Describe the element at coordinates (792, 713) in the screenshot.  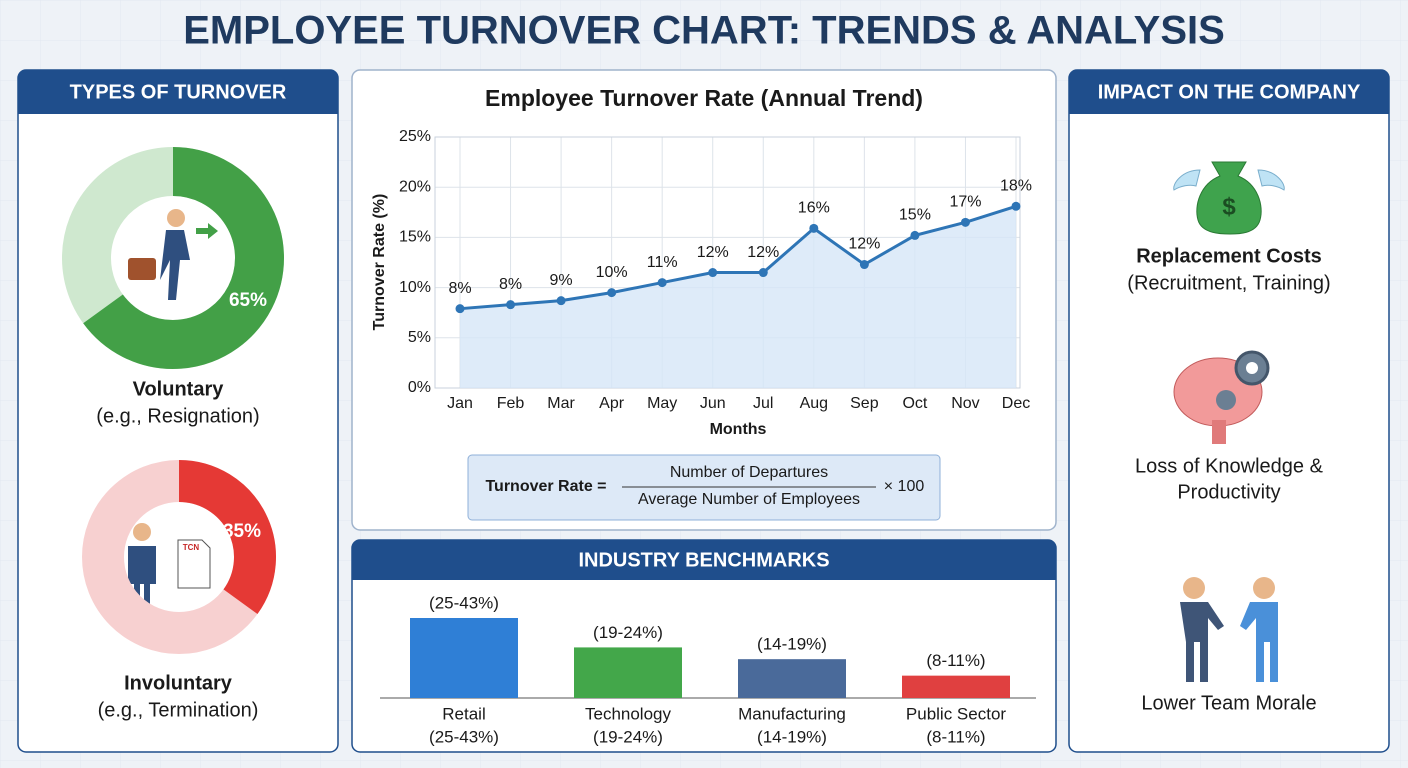
I see `x-tick-label: Manufacturing` at that location.